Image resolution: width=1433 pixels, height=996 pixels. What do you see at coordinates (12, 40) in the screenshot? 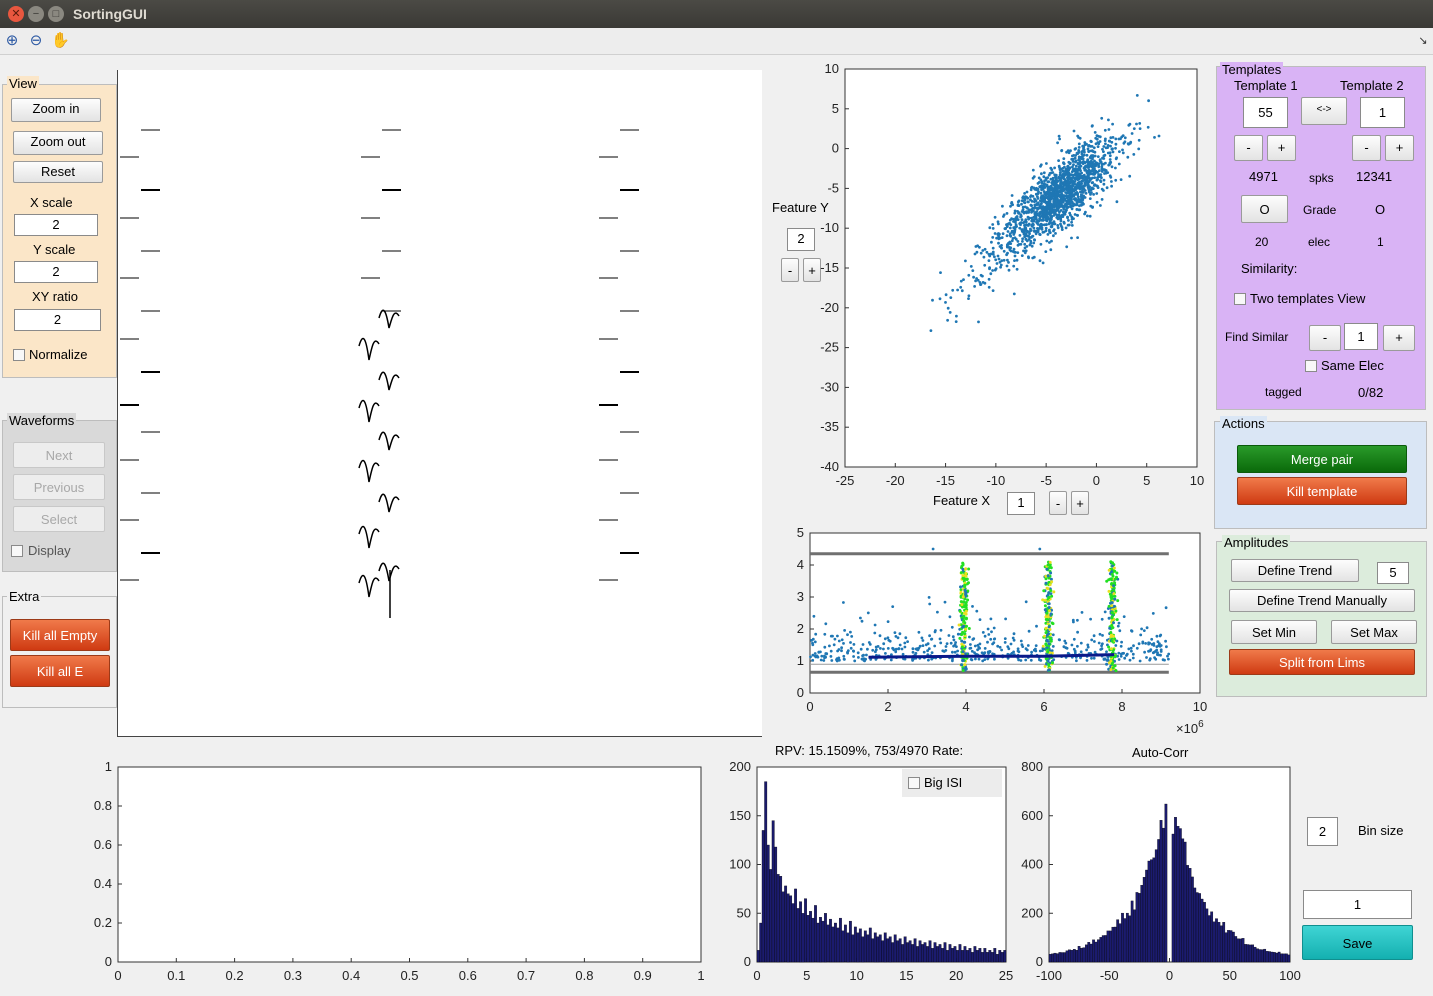
I see `zoom-in-icon: ⊕` at bounding box center [12, 40].